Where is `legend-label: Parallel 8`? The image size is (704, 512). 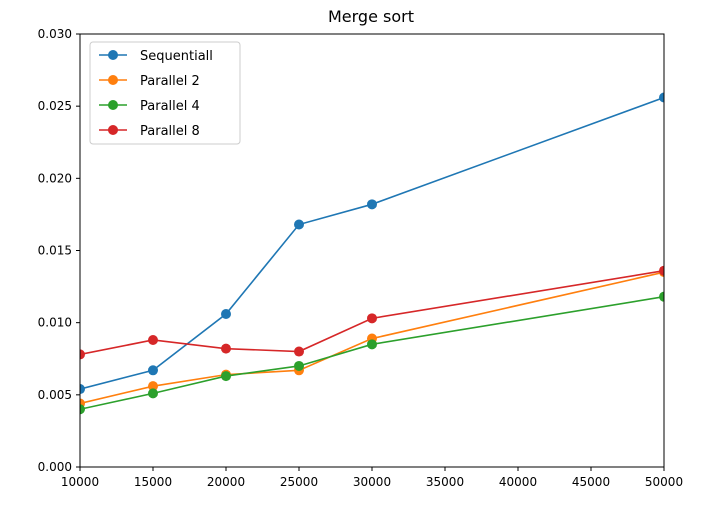 legend-label: Parallel 8 is located at coordinates (170, 131).